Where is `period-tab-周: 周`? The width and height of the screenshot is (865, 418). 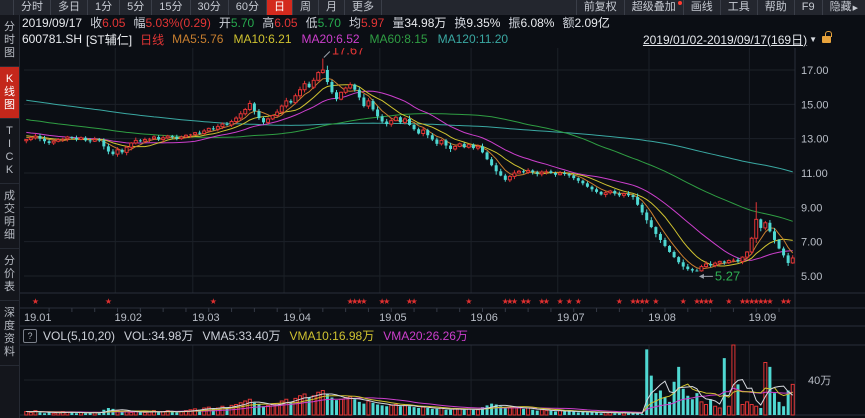
period-tab-周: 周 is located at coordinates (306, 7).